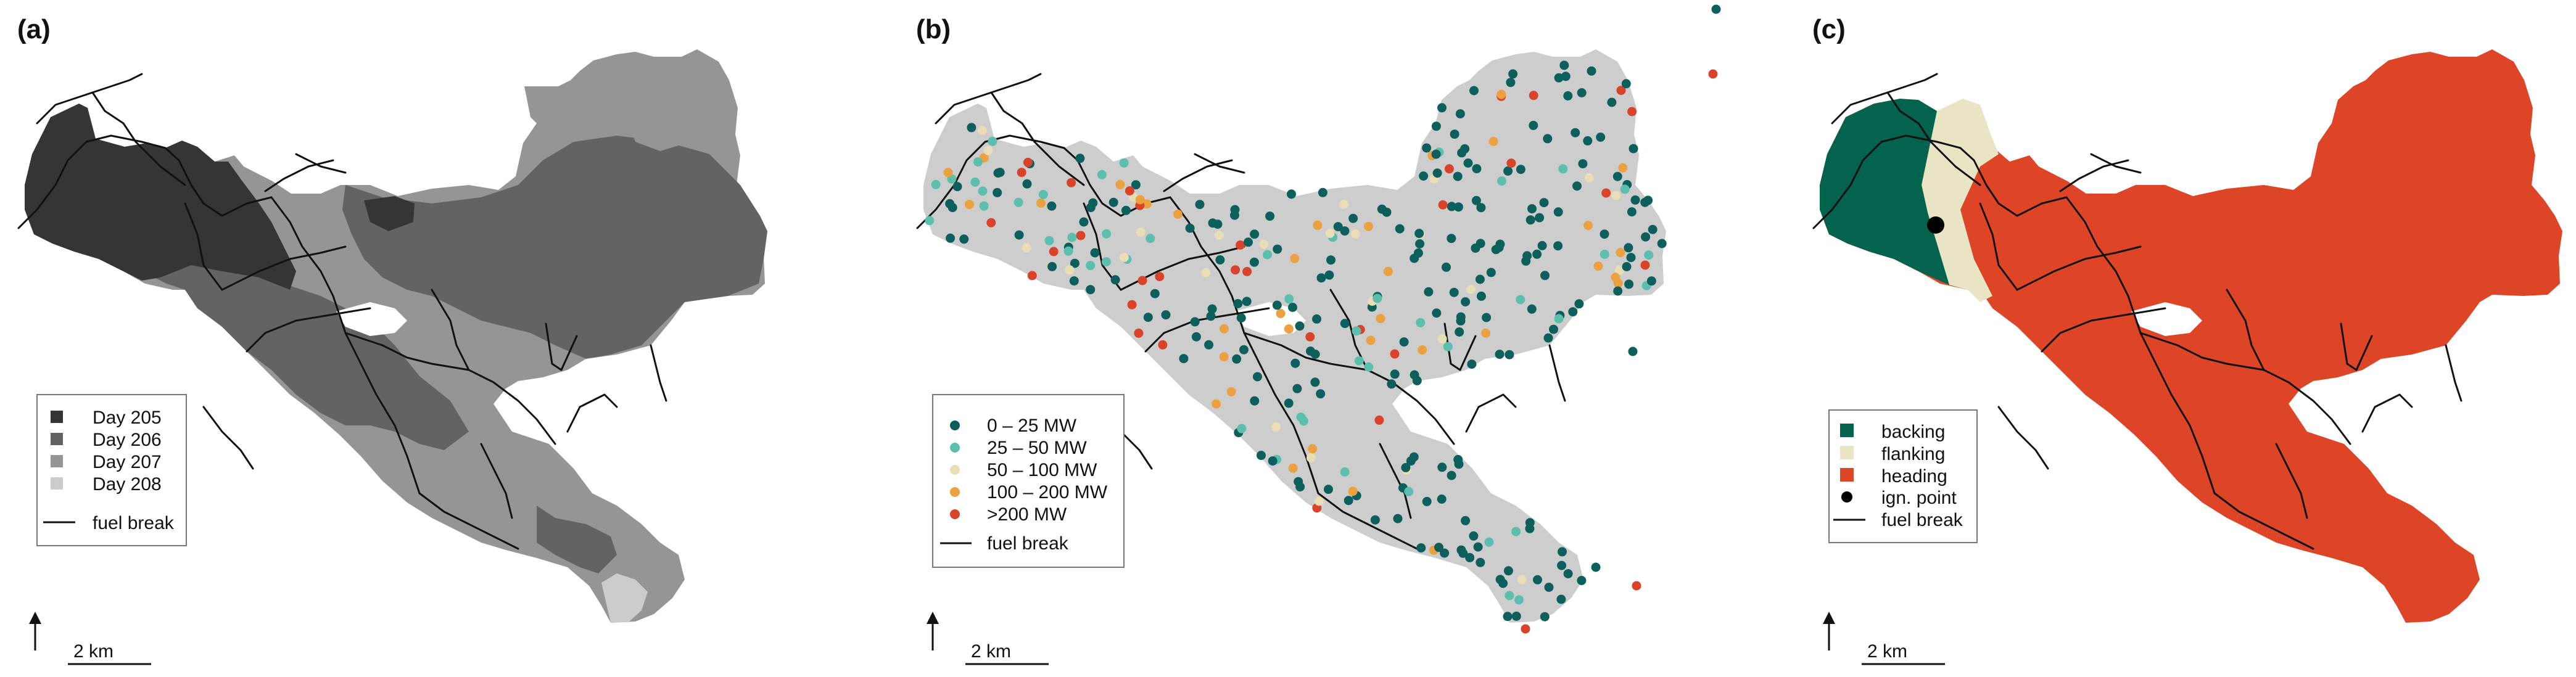 The image size is (2576, 677). Describe the element at coordinates (955, 514) in the screenshot. I see `legend-marker-200-plus` at that location.